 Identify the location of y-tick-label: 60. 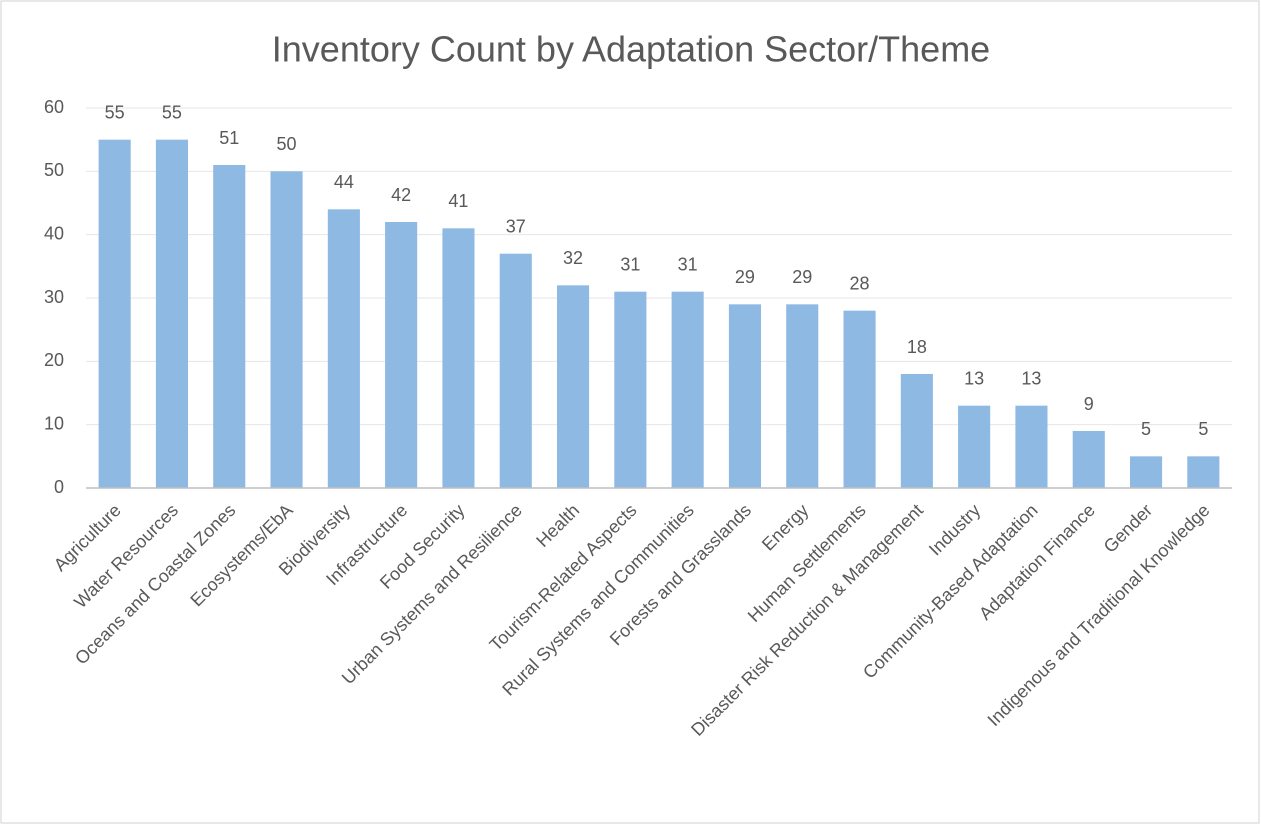
(54, 107).